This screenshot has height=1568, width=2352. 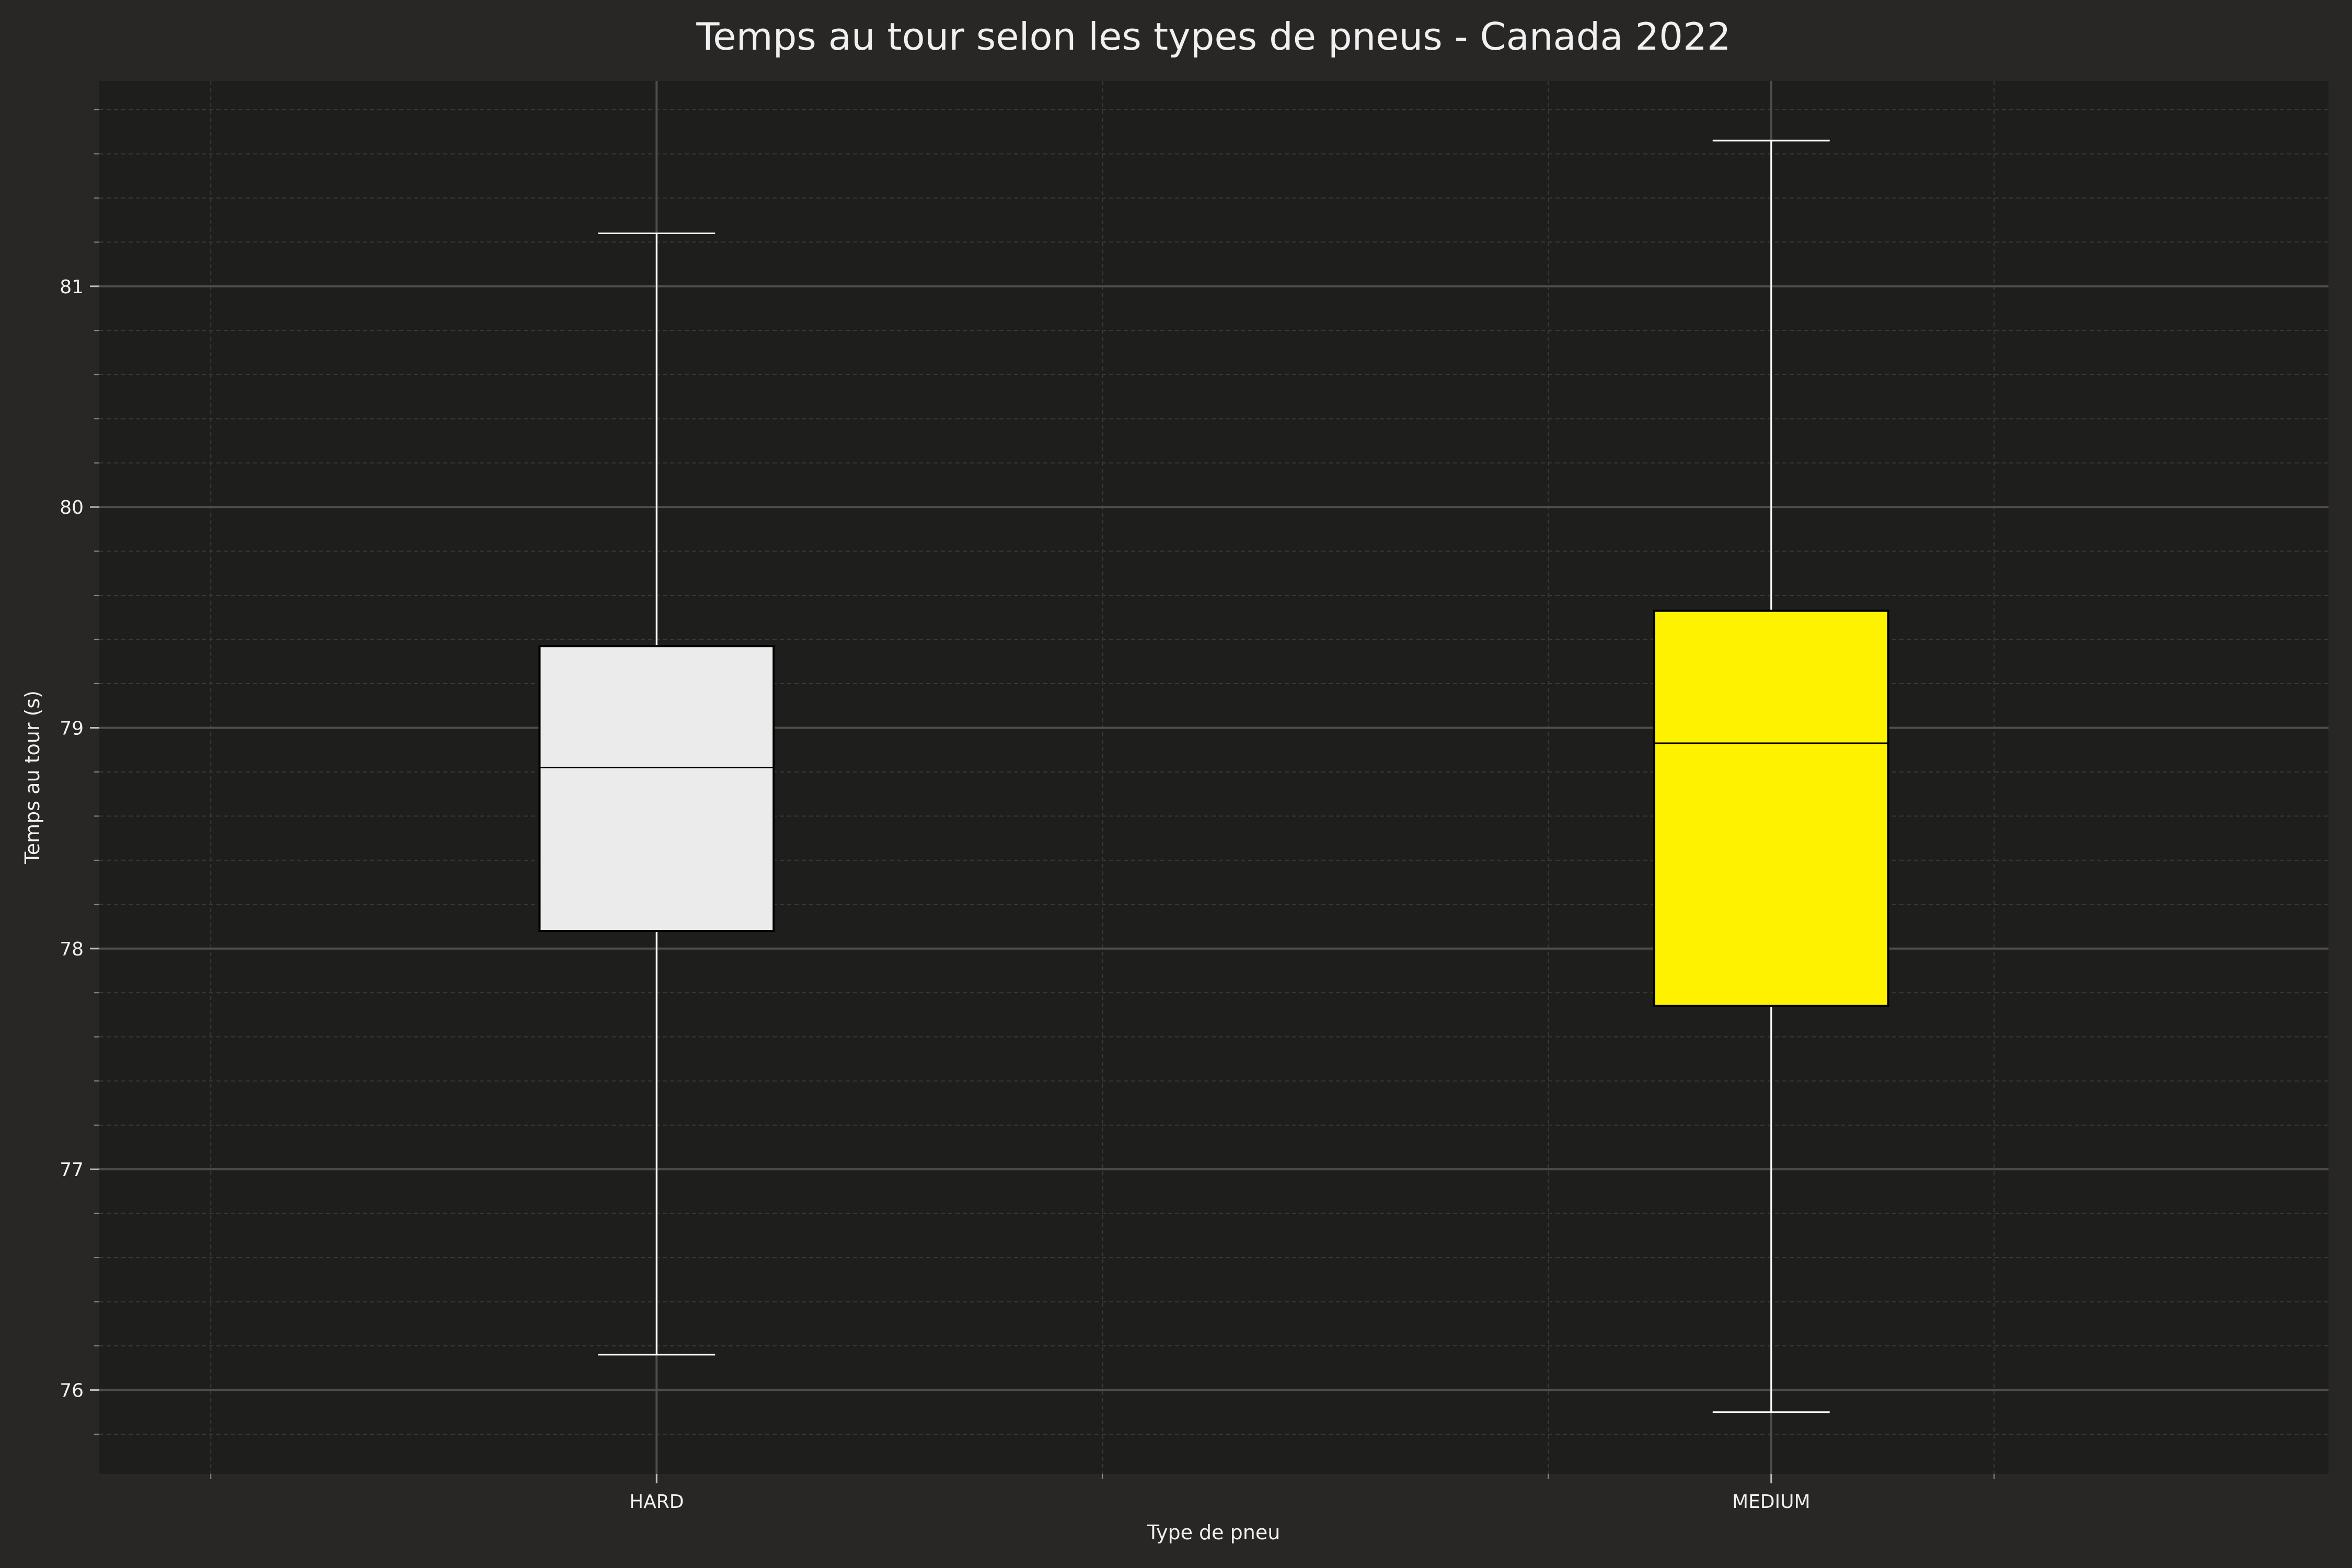 What do you see at coordinates (72, 728) in the screenshot?
I see `y-tick-label: 79` at bounding box center [72, 728].